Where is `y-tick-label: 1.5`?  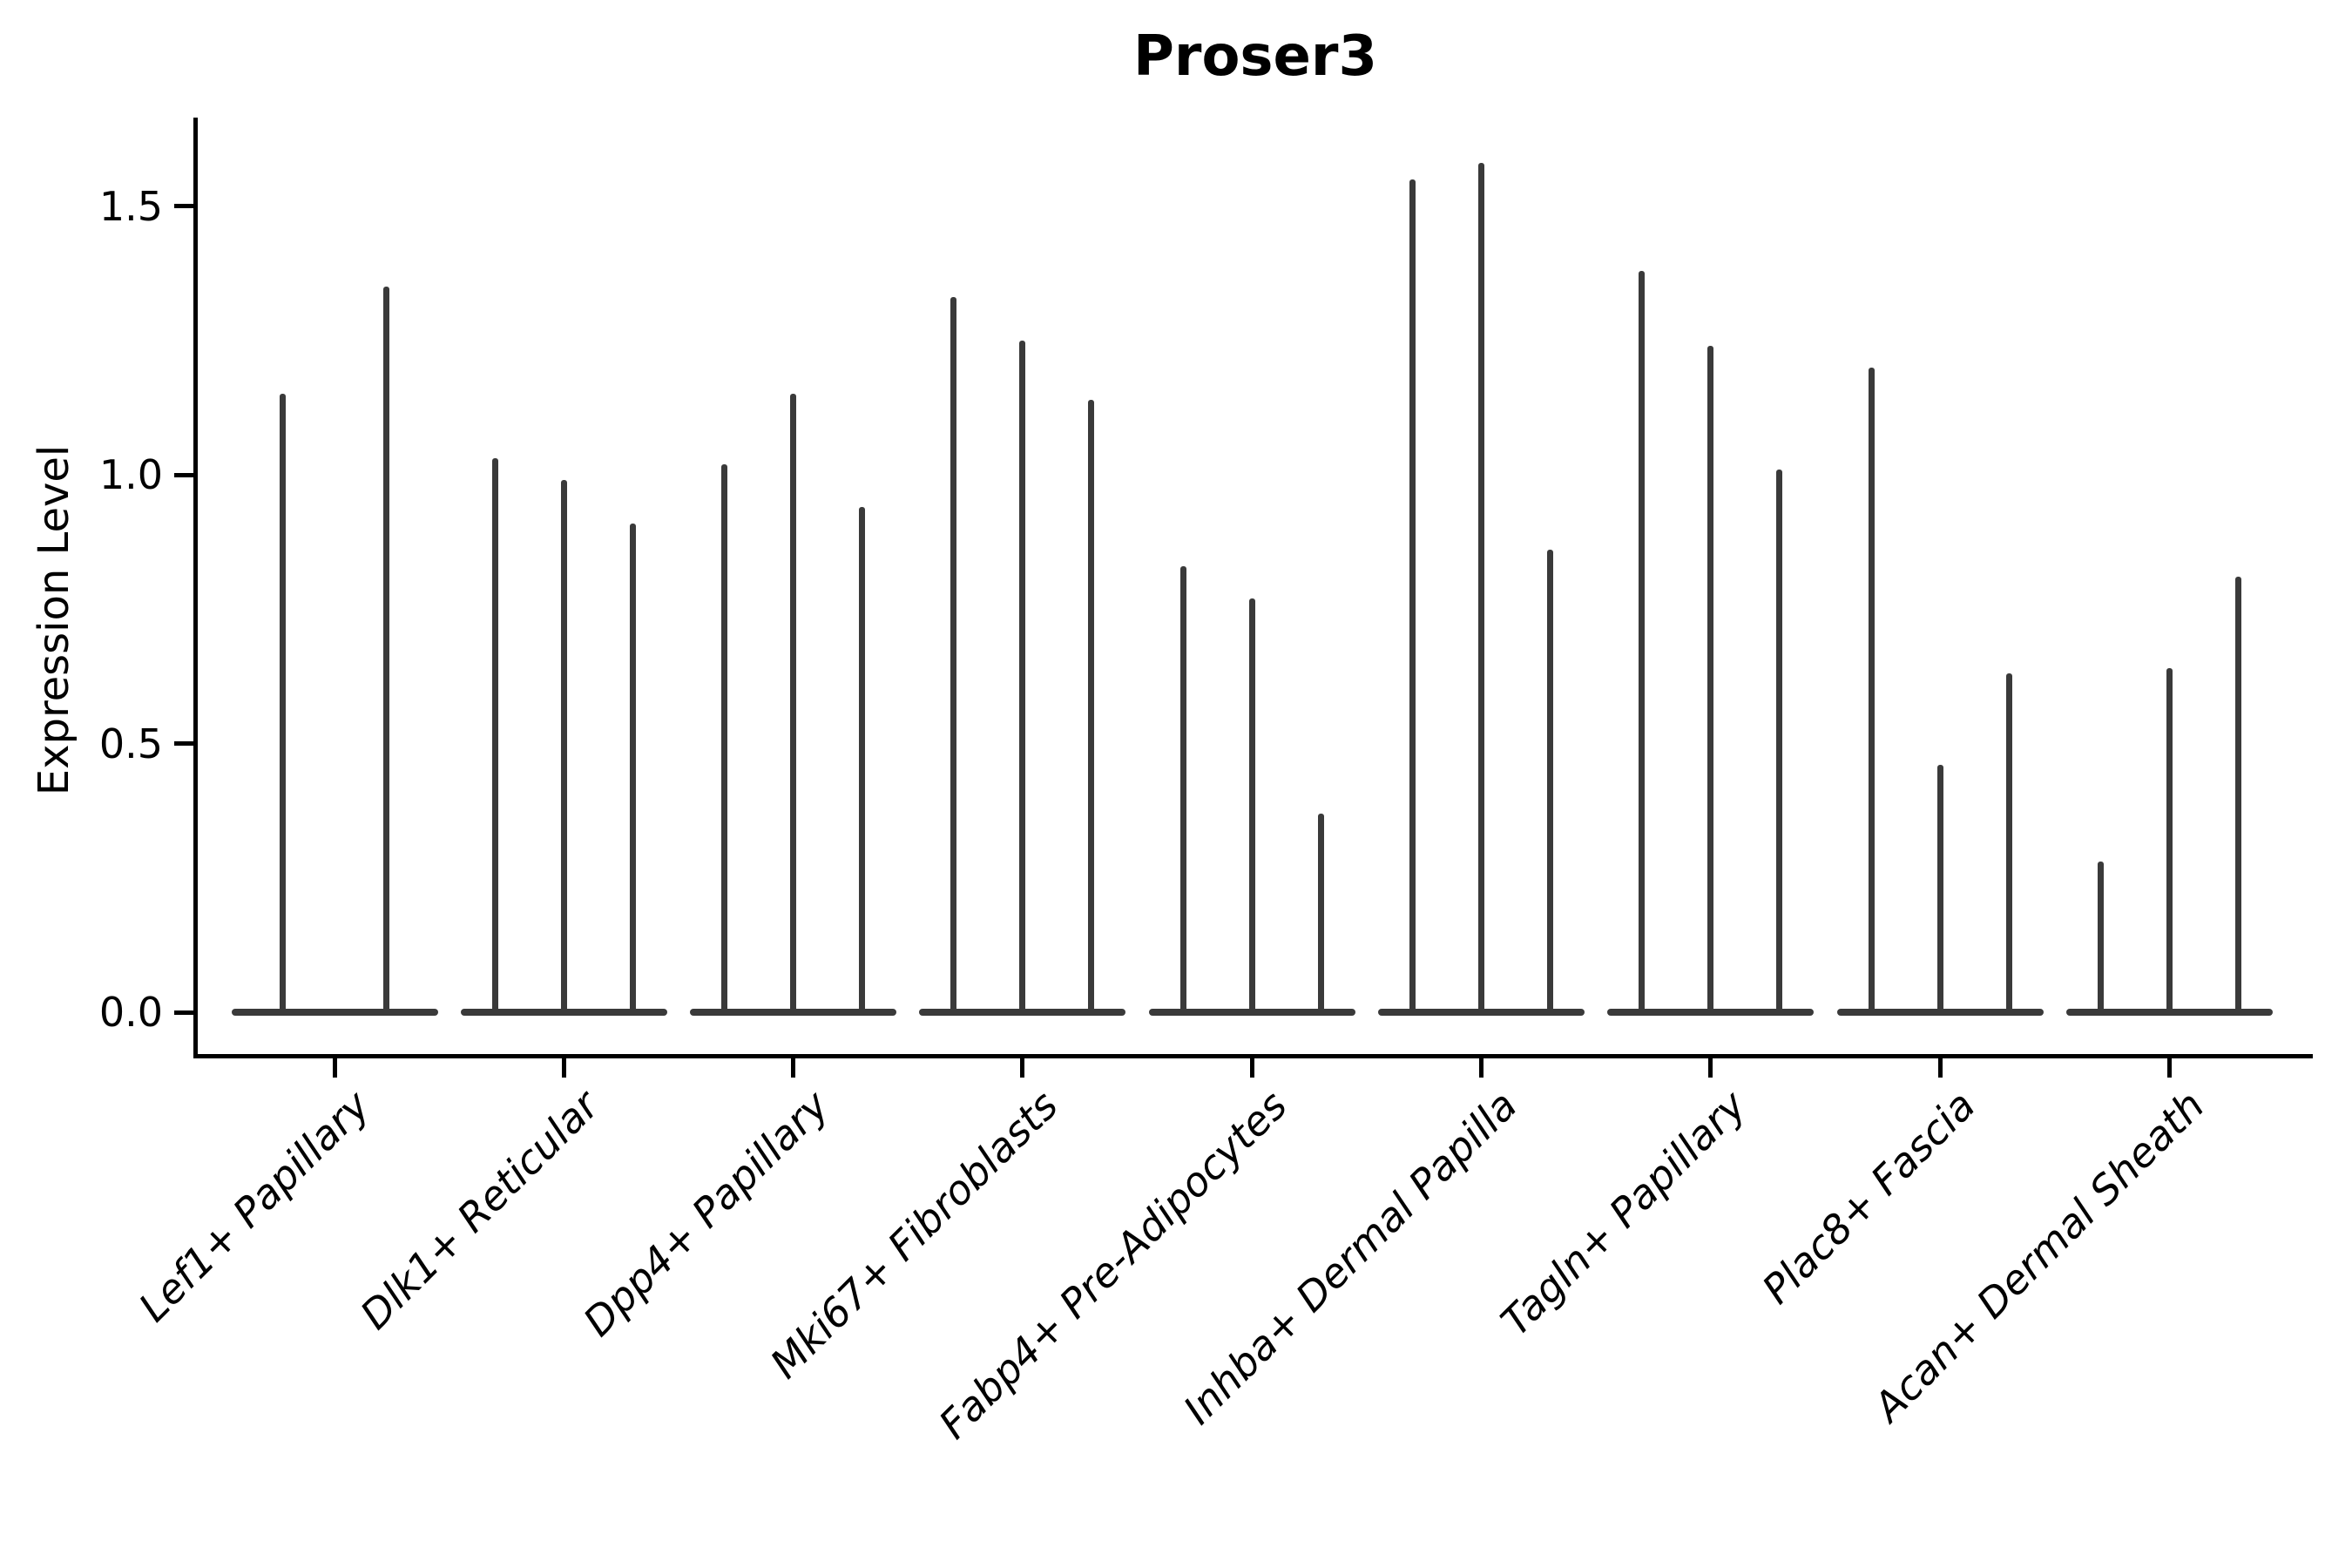
y-tick-label: 1.5 is located at coordinates (130, 206).